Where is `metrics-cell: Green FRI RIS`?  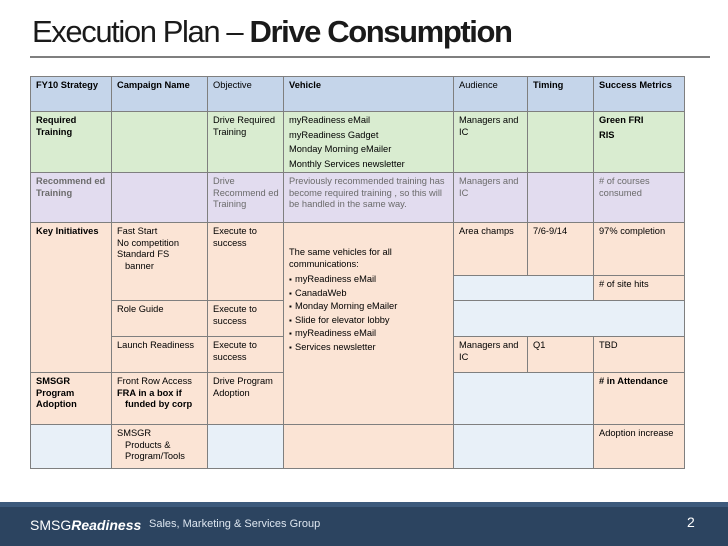
metrics-cell: Green FRI RIS is located at coordinates (639, 142).